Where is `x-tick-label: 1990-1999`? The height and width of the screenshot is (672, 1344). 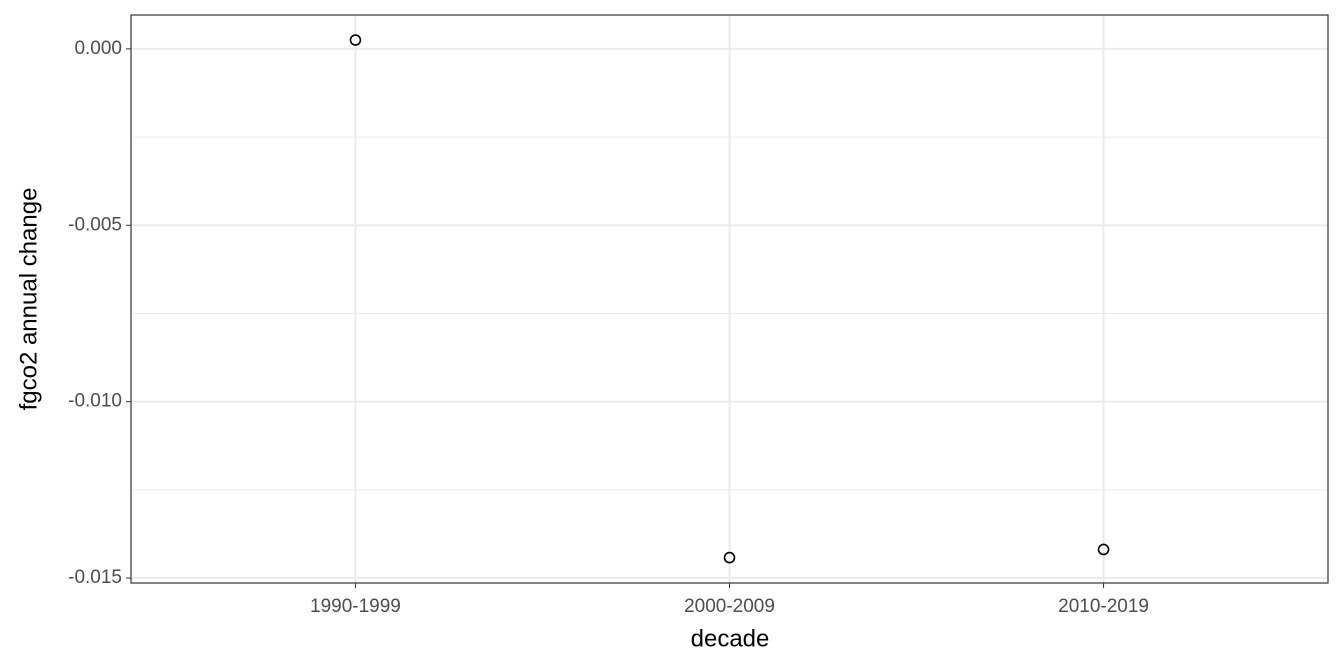 x-tick-label: 1990-1999 is located at coordinates (355, 606).